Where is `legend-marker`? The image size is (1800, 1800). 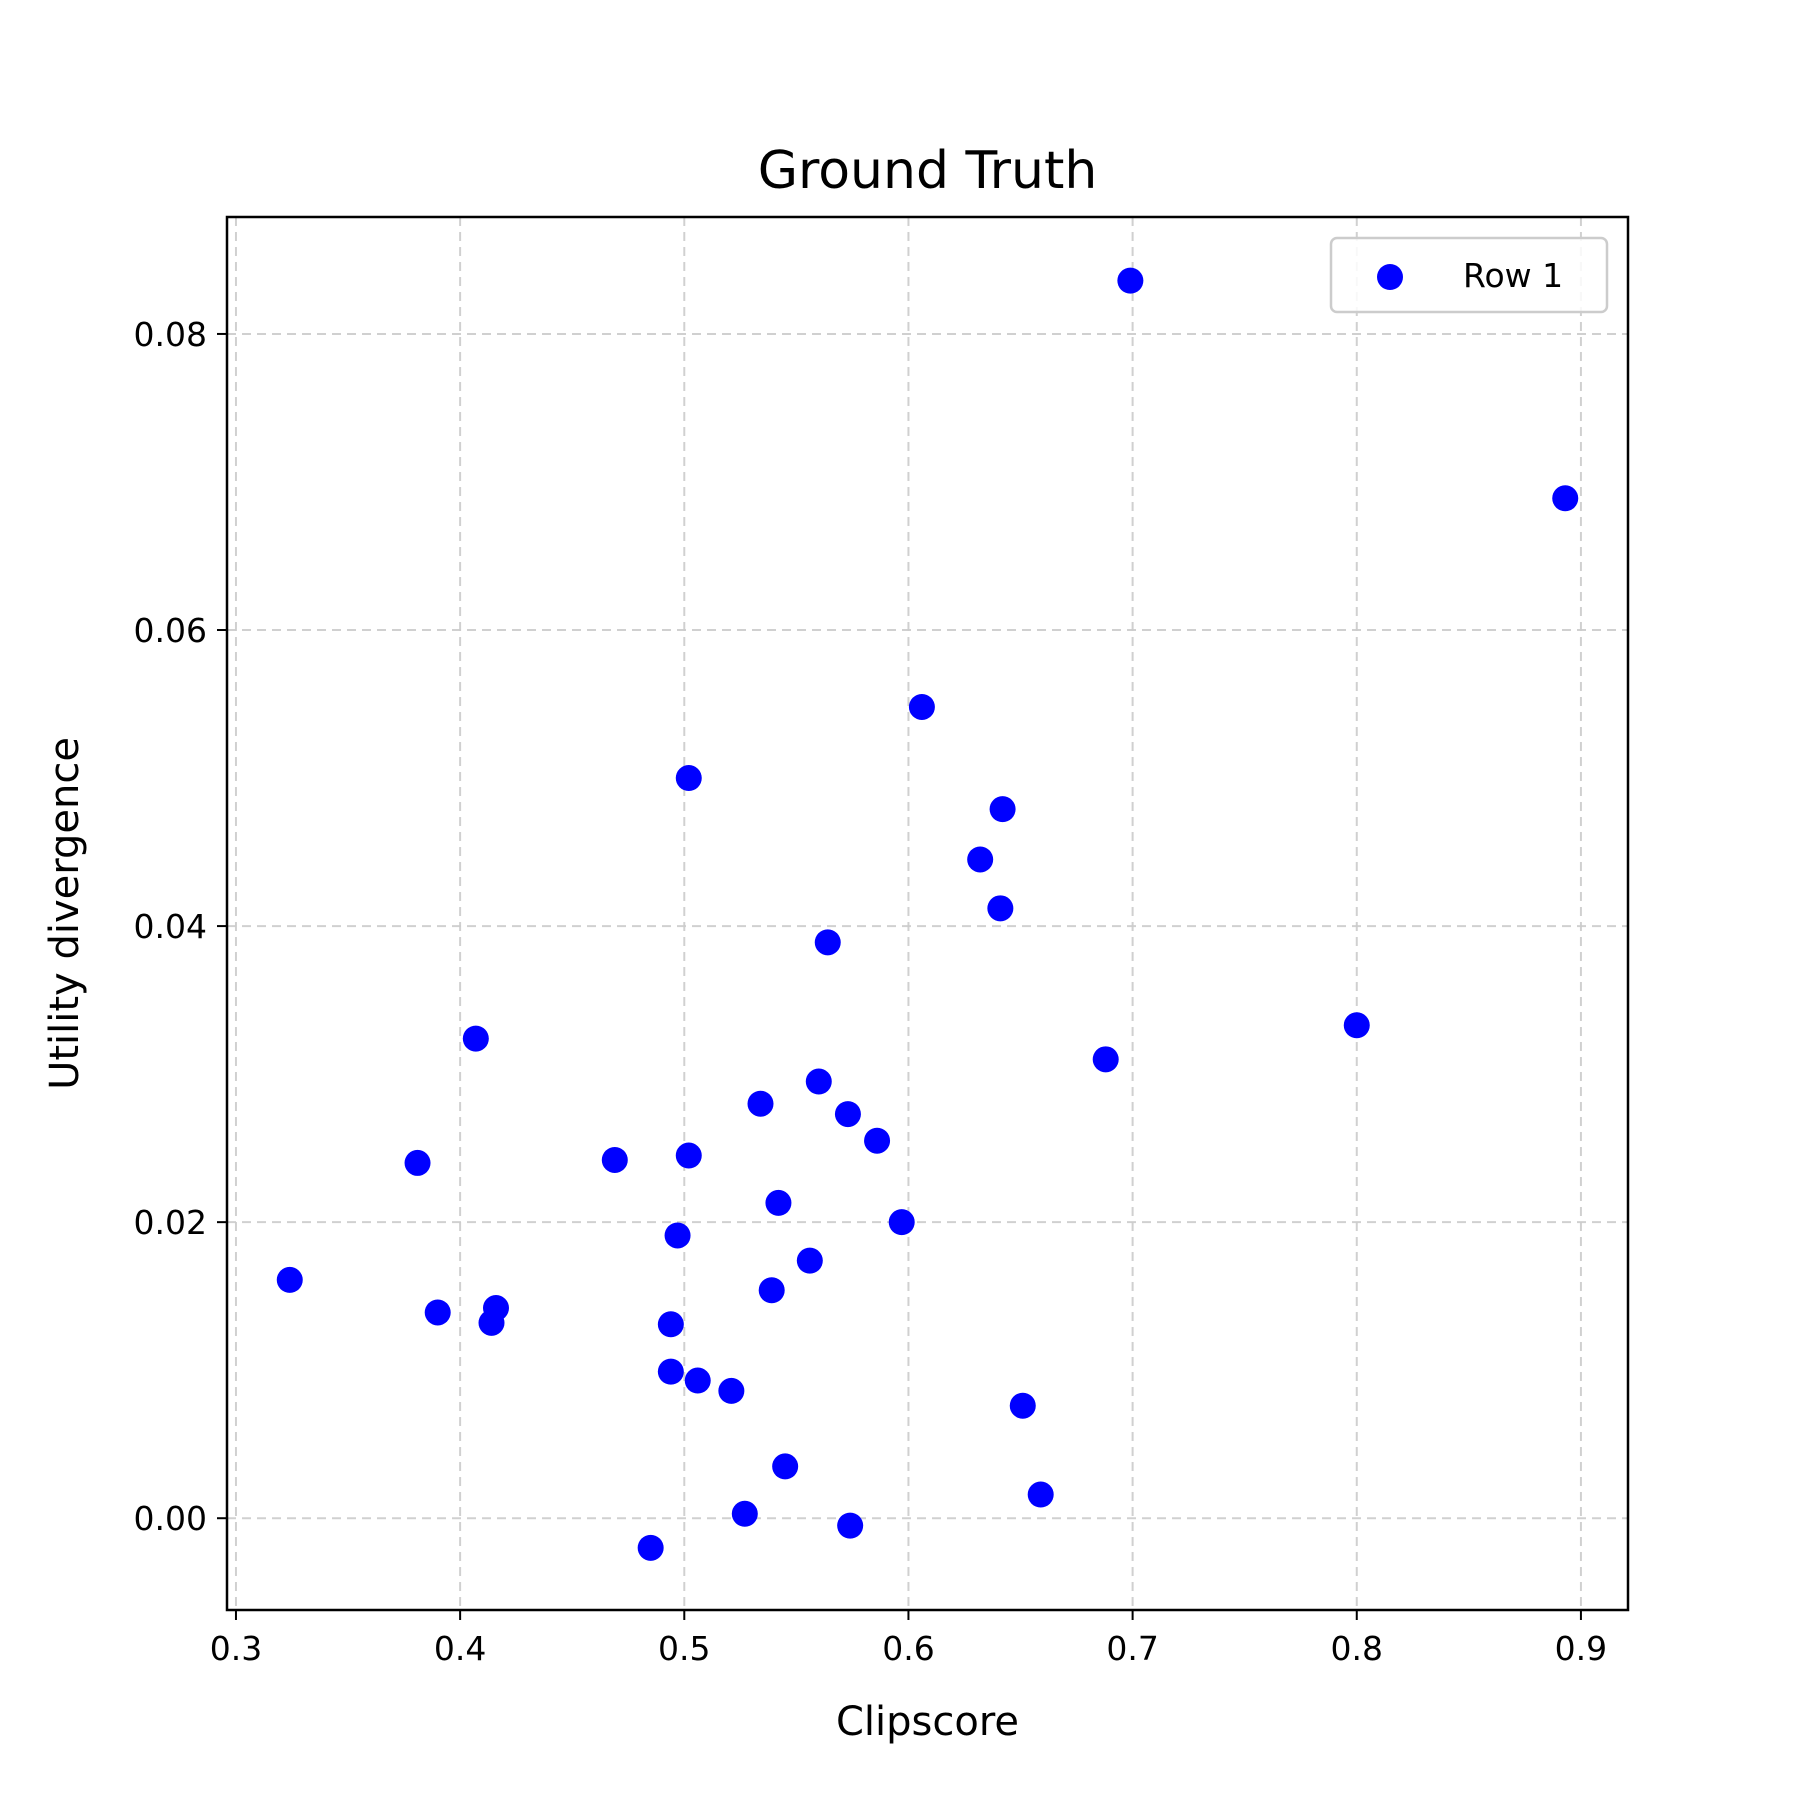 legend-marker is located at coordinates (1390, 277).